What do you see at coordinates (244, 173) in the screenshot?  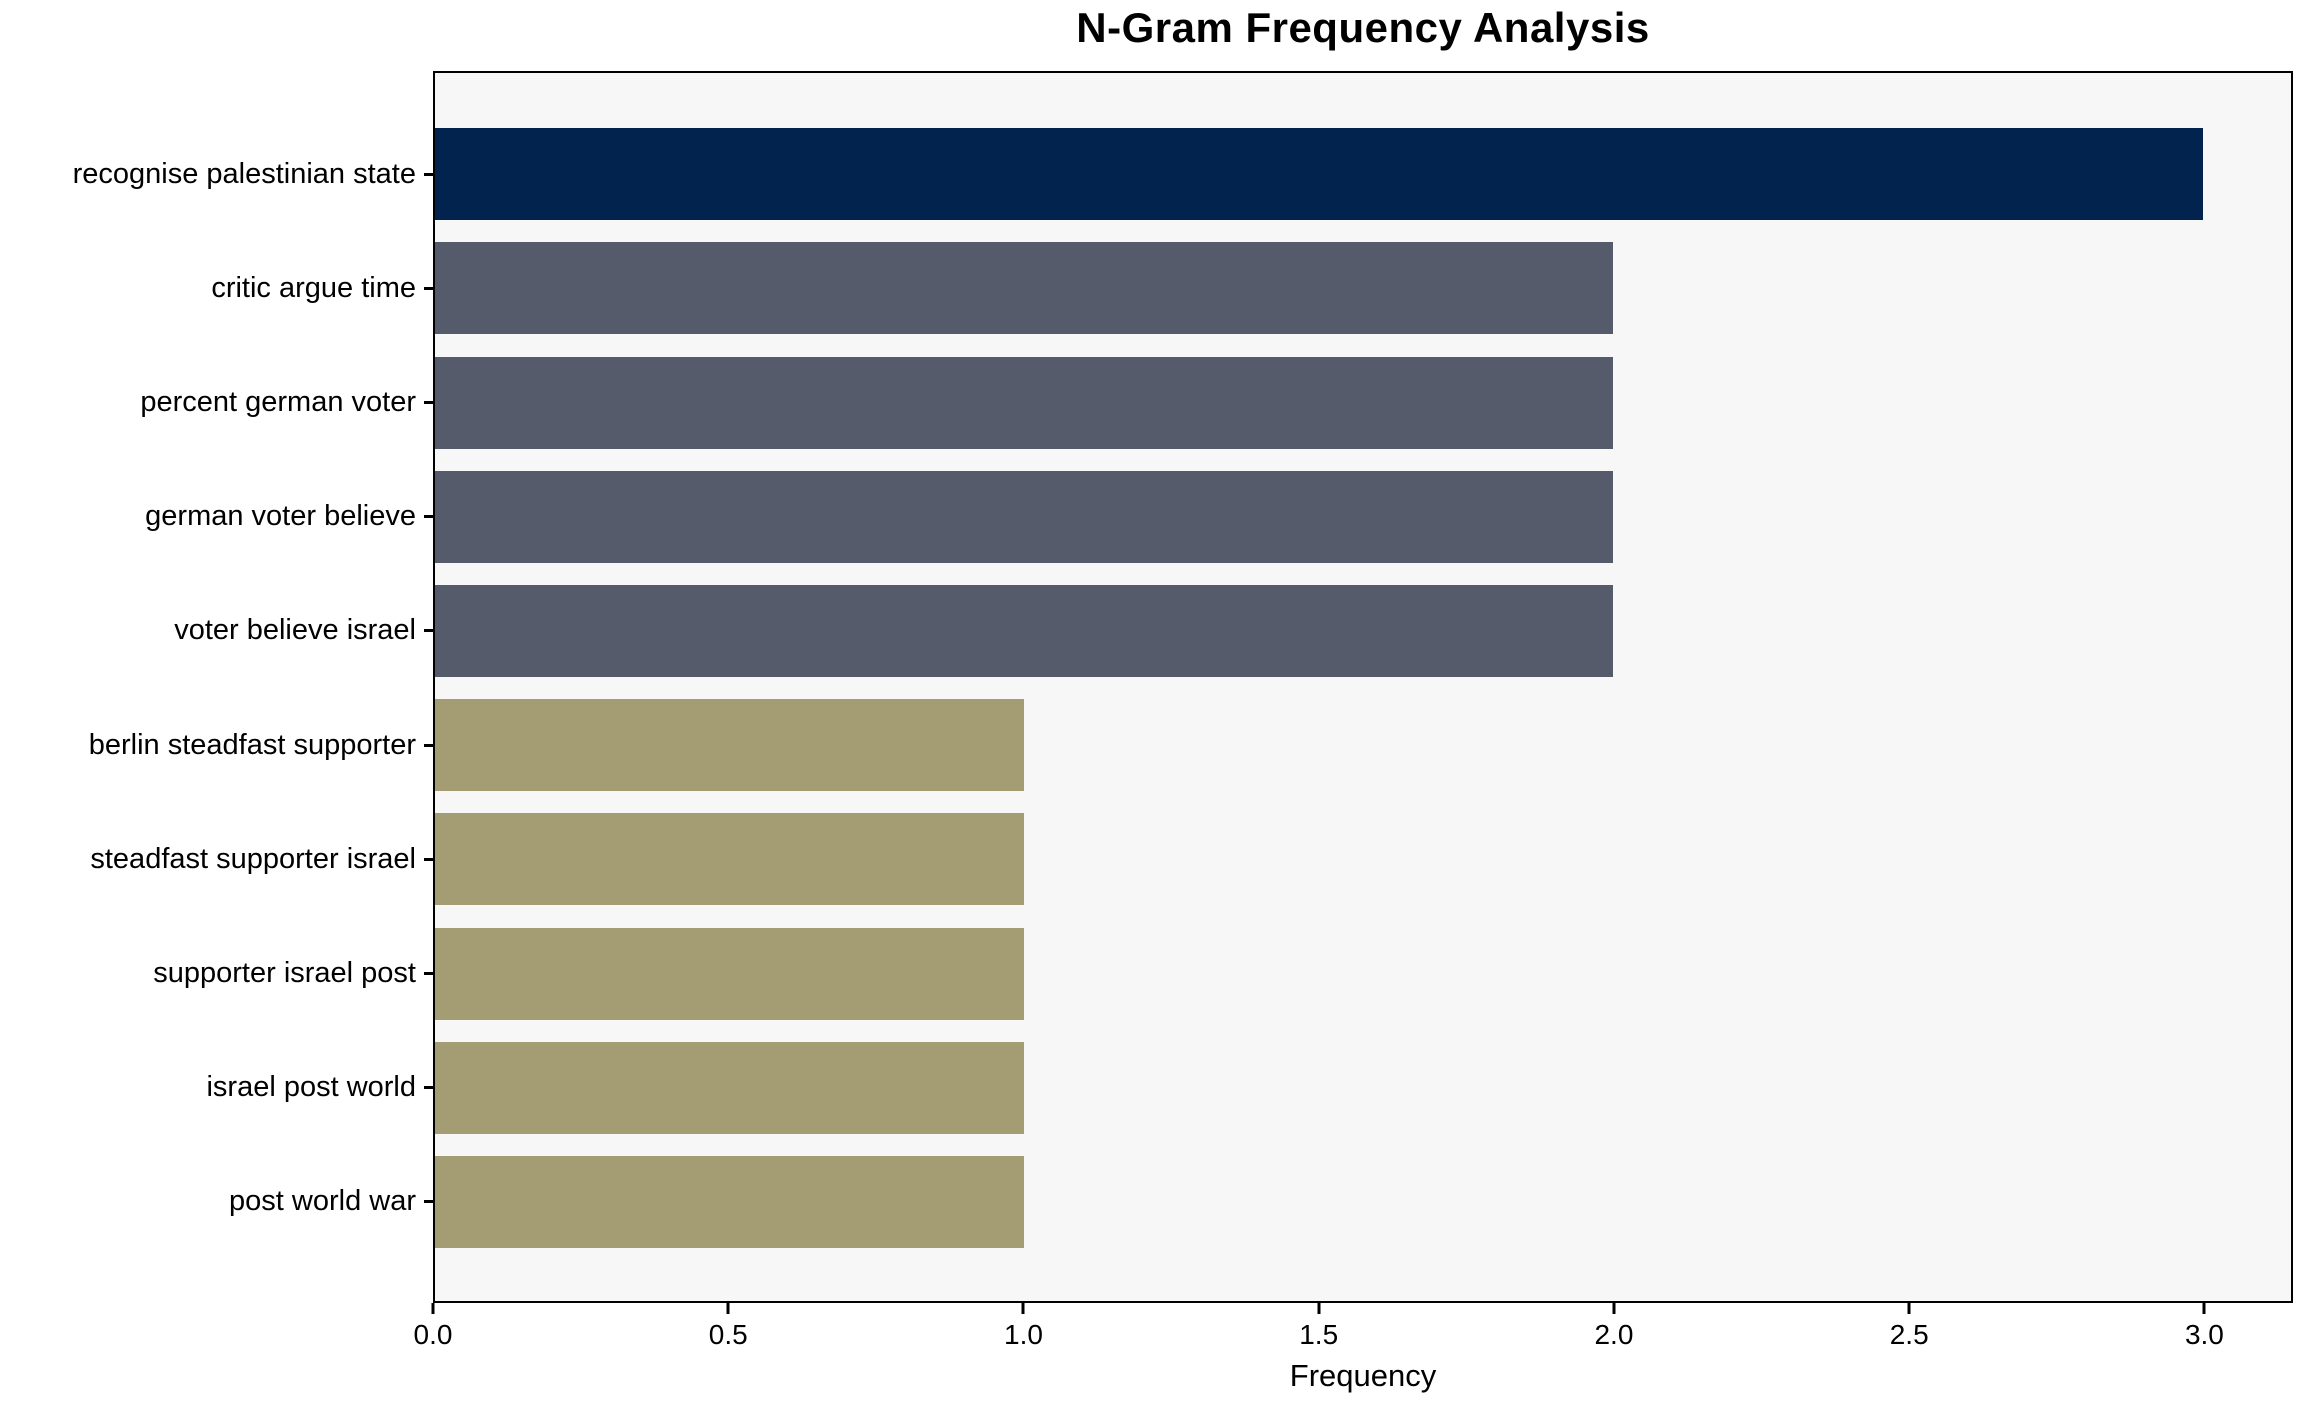 I see `y-tick-label: recognise palestinian state` at bounding box center [244, 173].